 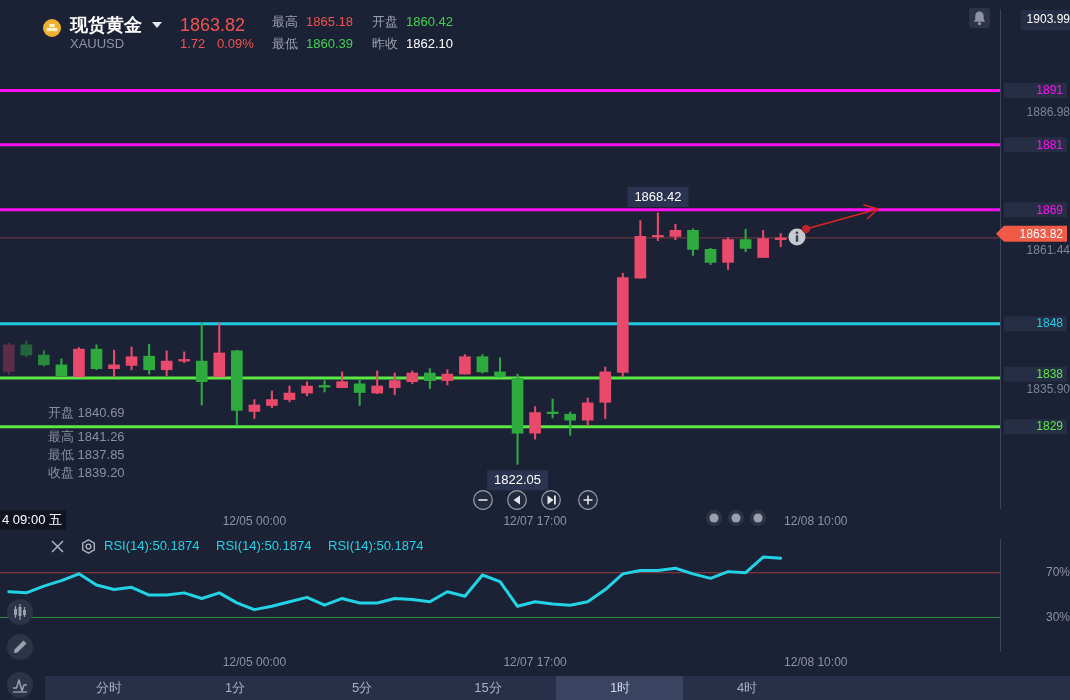 I want to click on text: 5分, so click(x=362, y=687).